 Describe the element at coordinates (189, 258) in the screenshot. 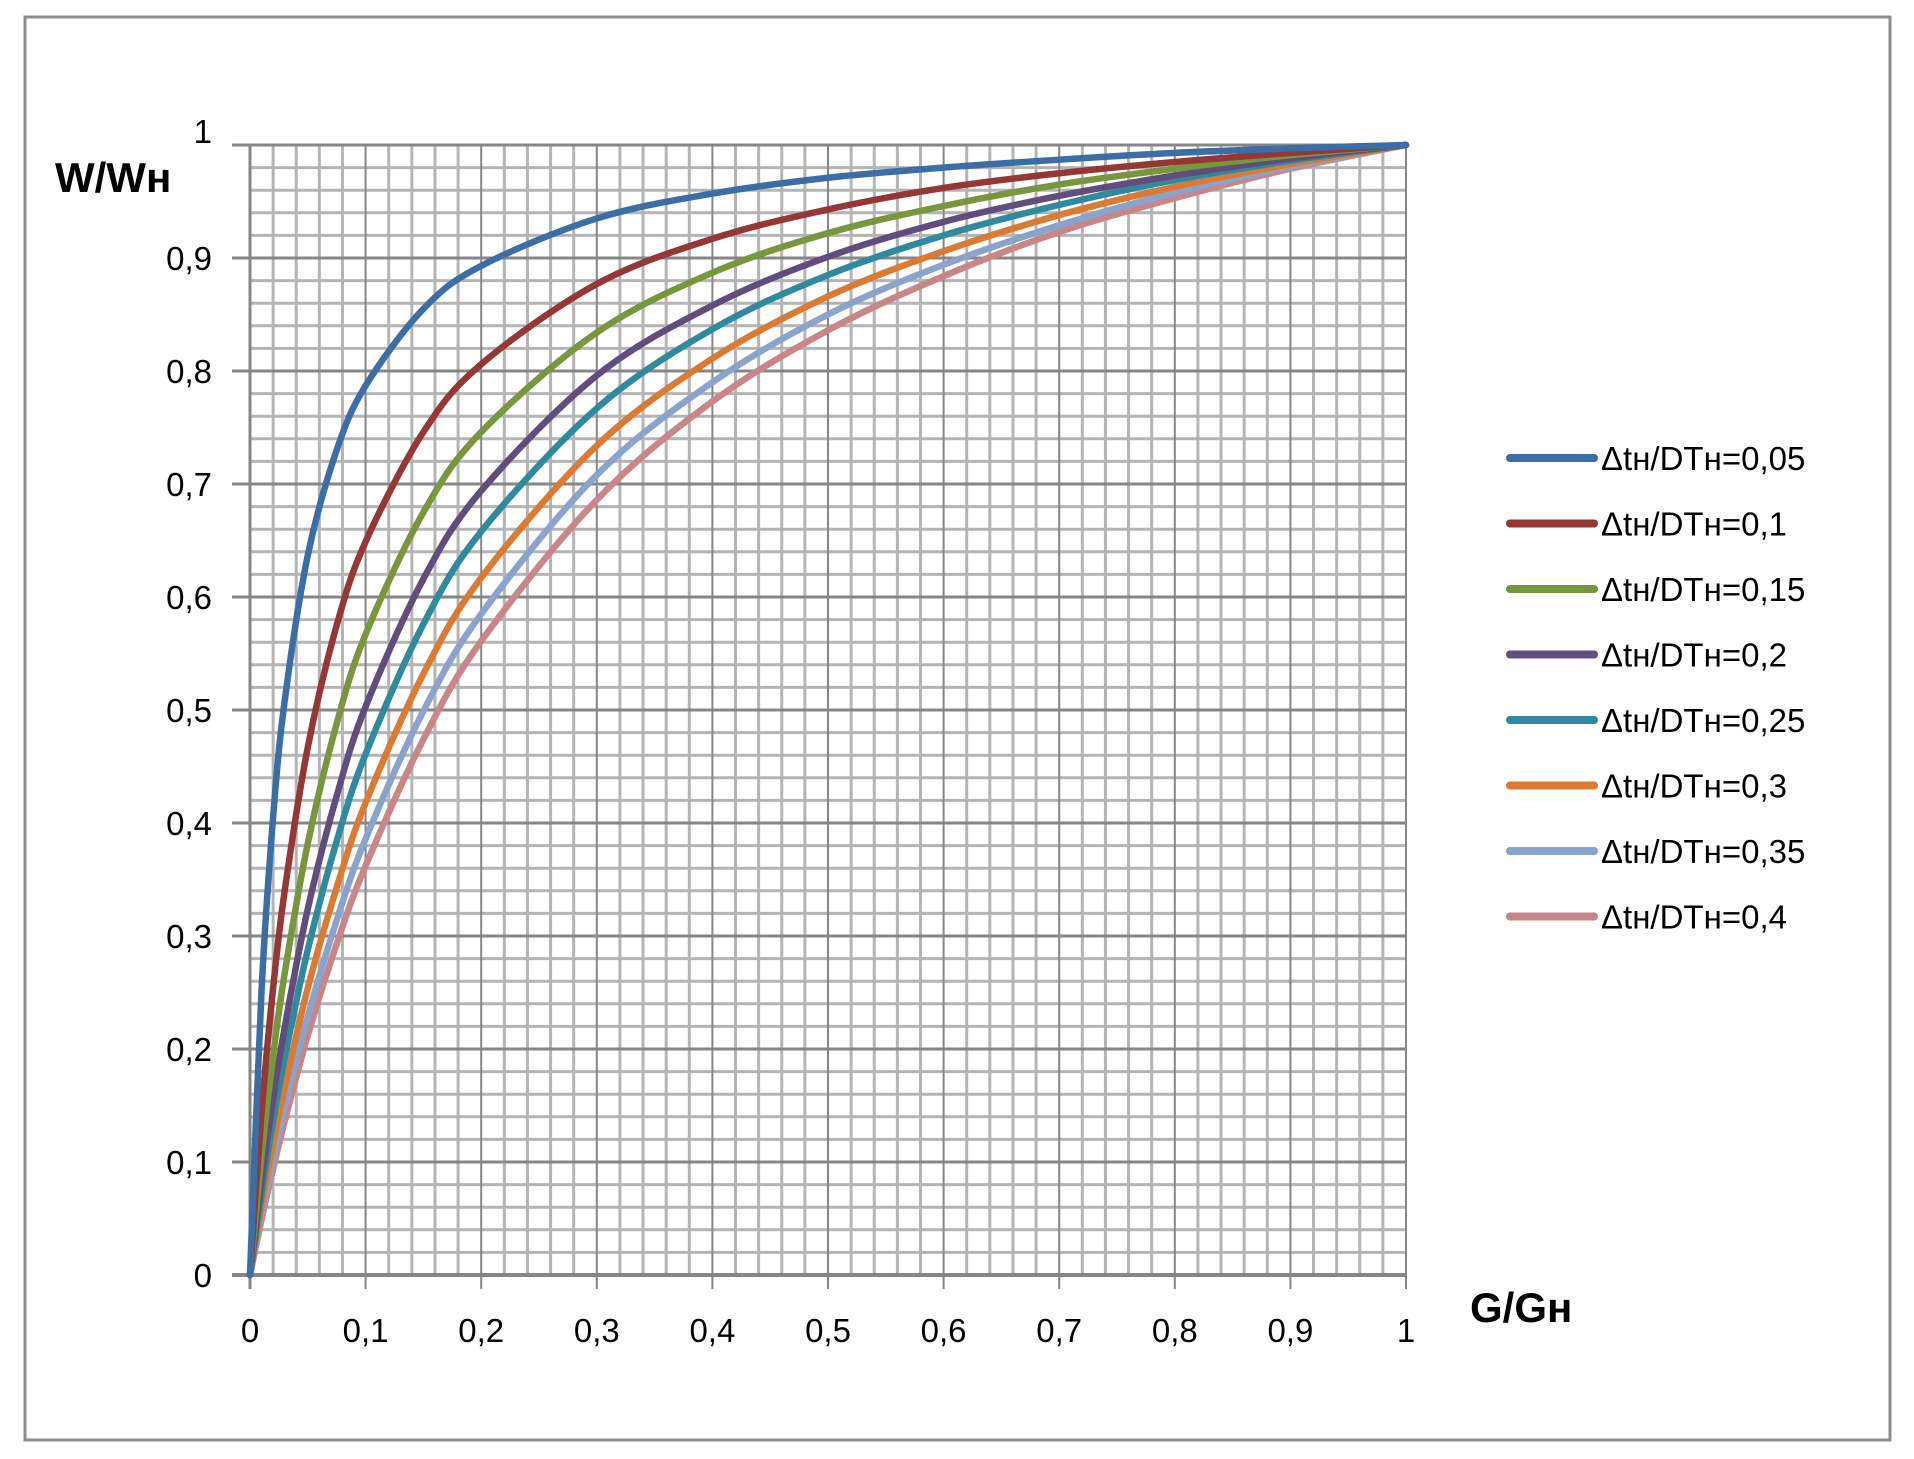

I see `y-tick-label: 0,9` at that location.